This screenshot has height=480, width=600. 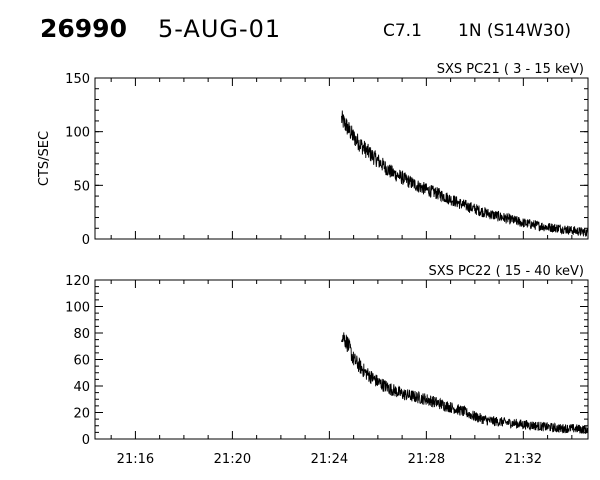 I want to click on flare-number: 26990, so click(x=83, y=28).